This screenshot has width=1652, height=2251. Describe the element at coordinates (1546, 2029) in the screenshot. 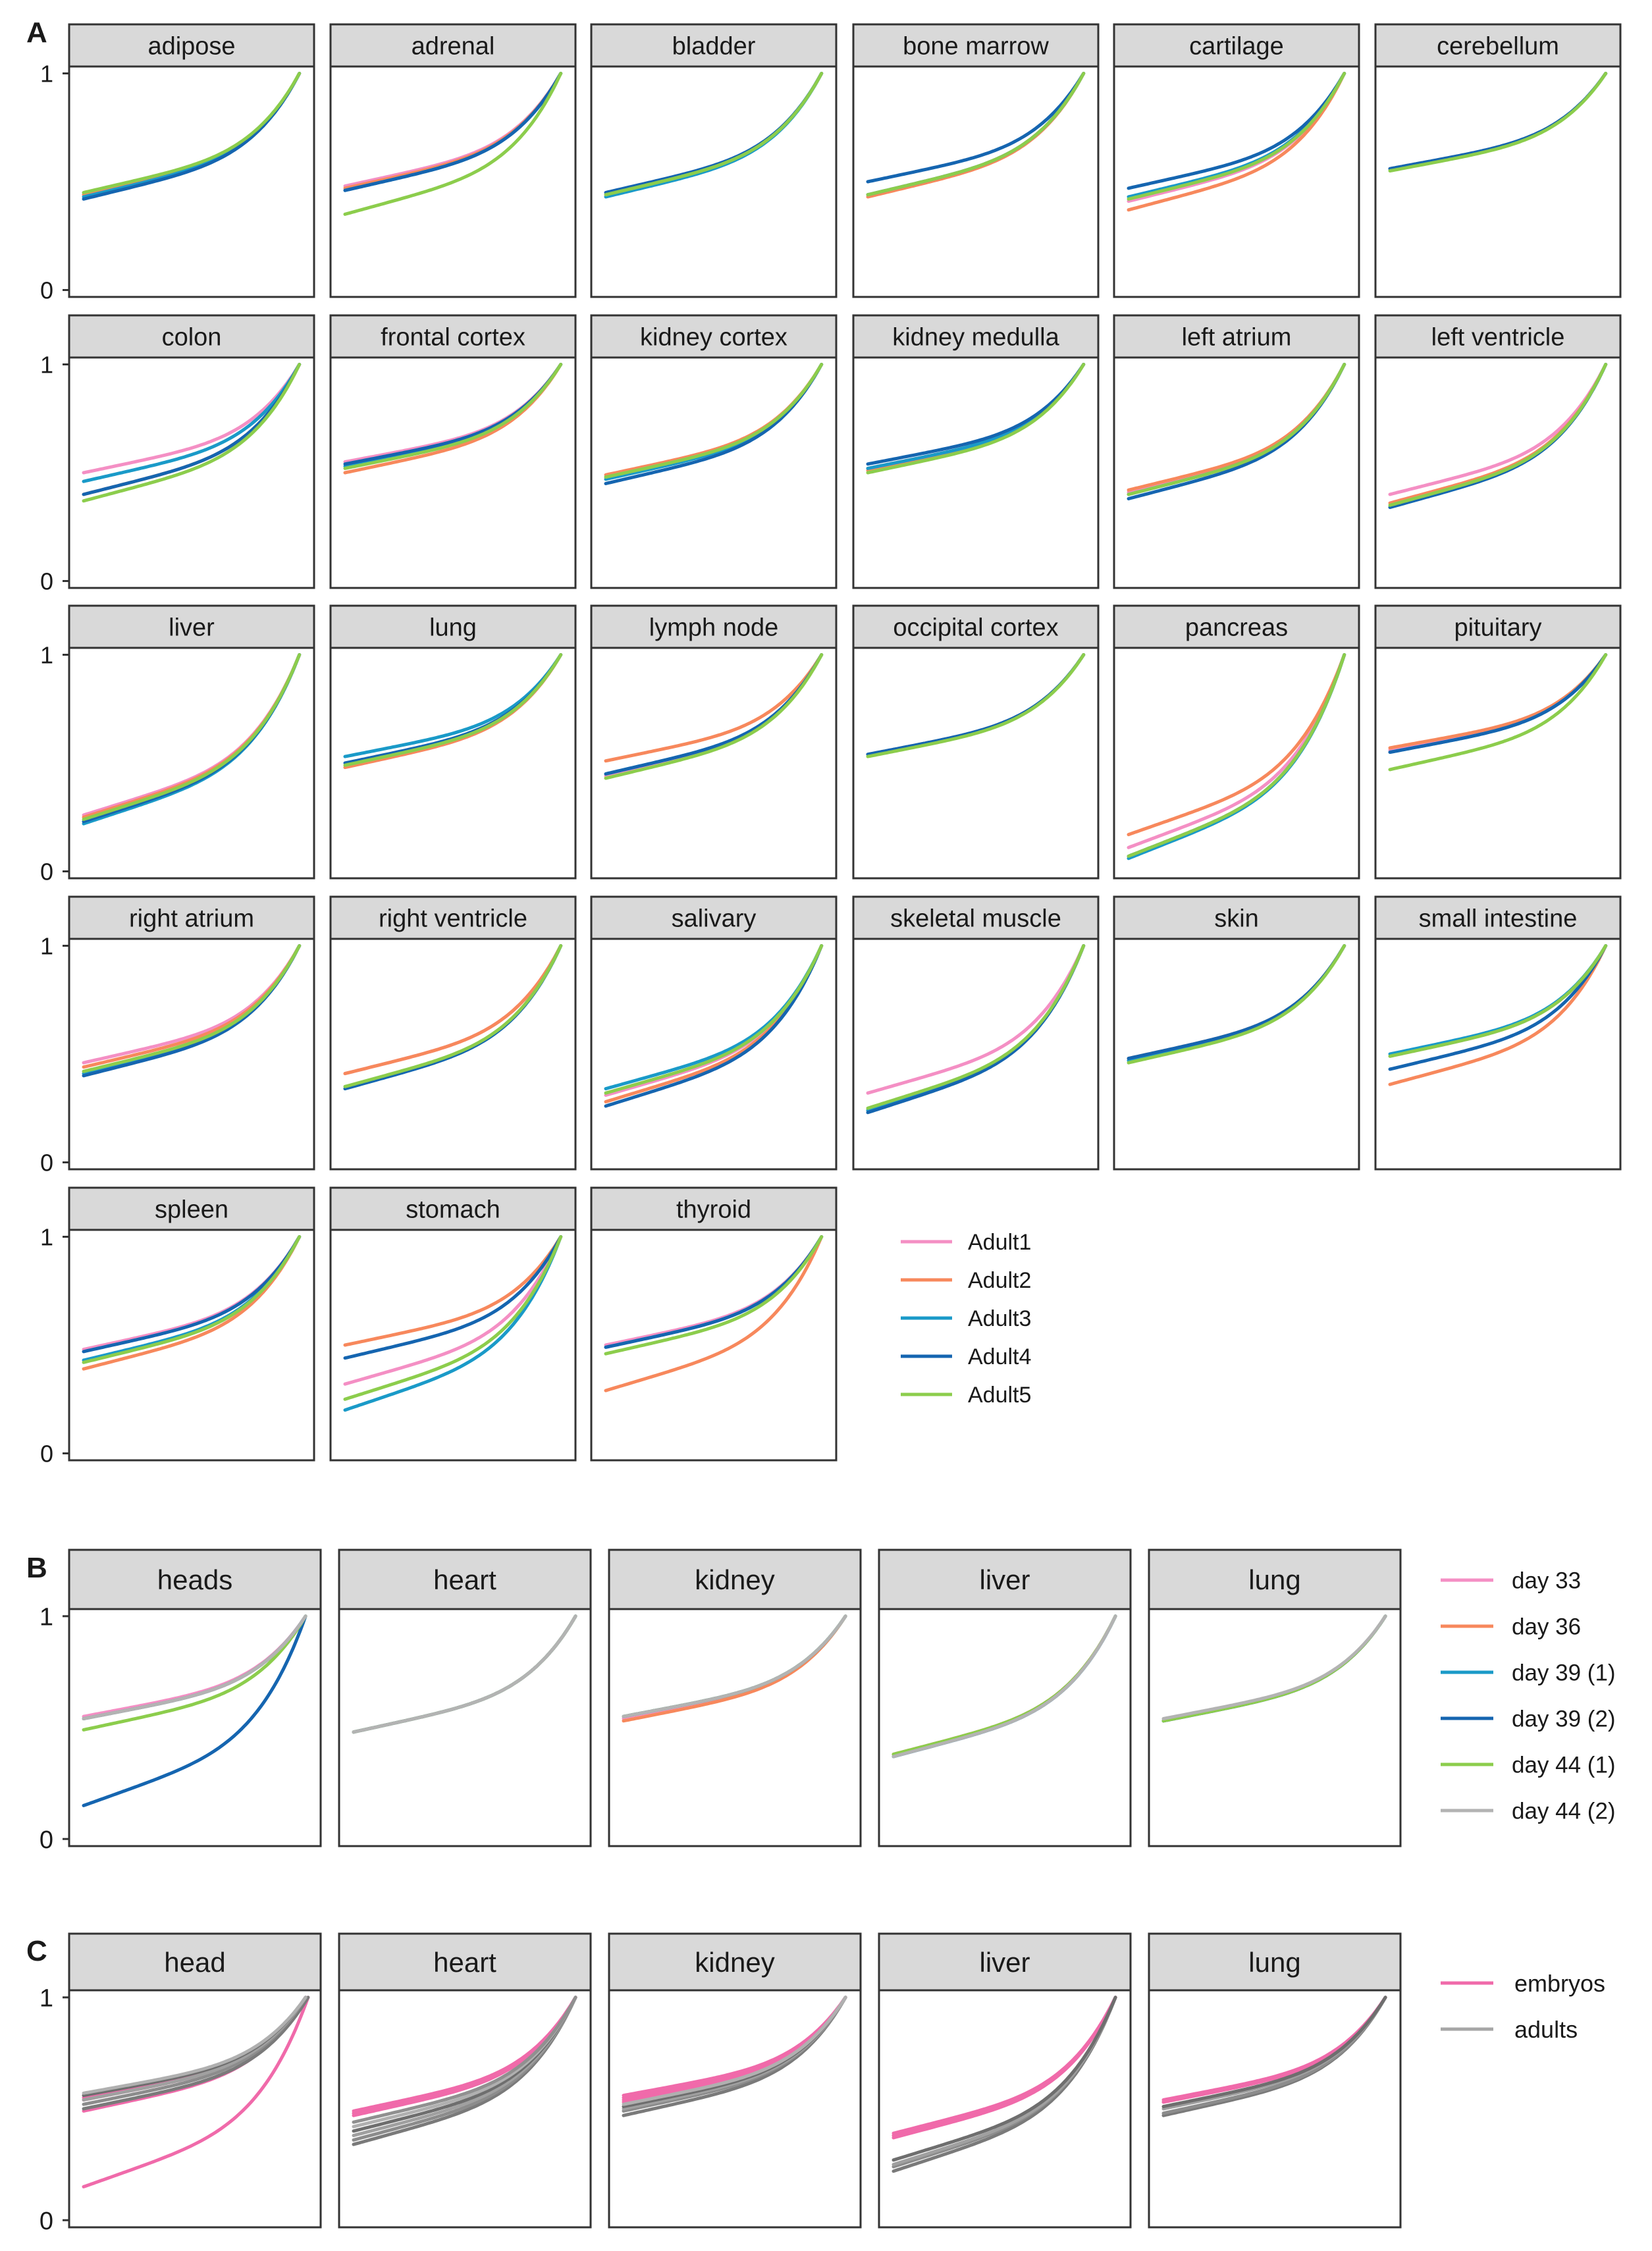

I see `legend-label-C-adults: adults` at that location.